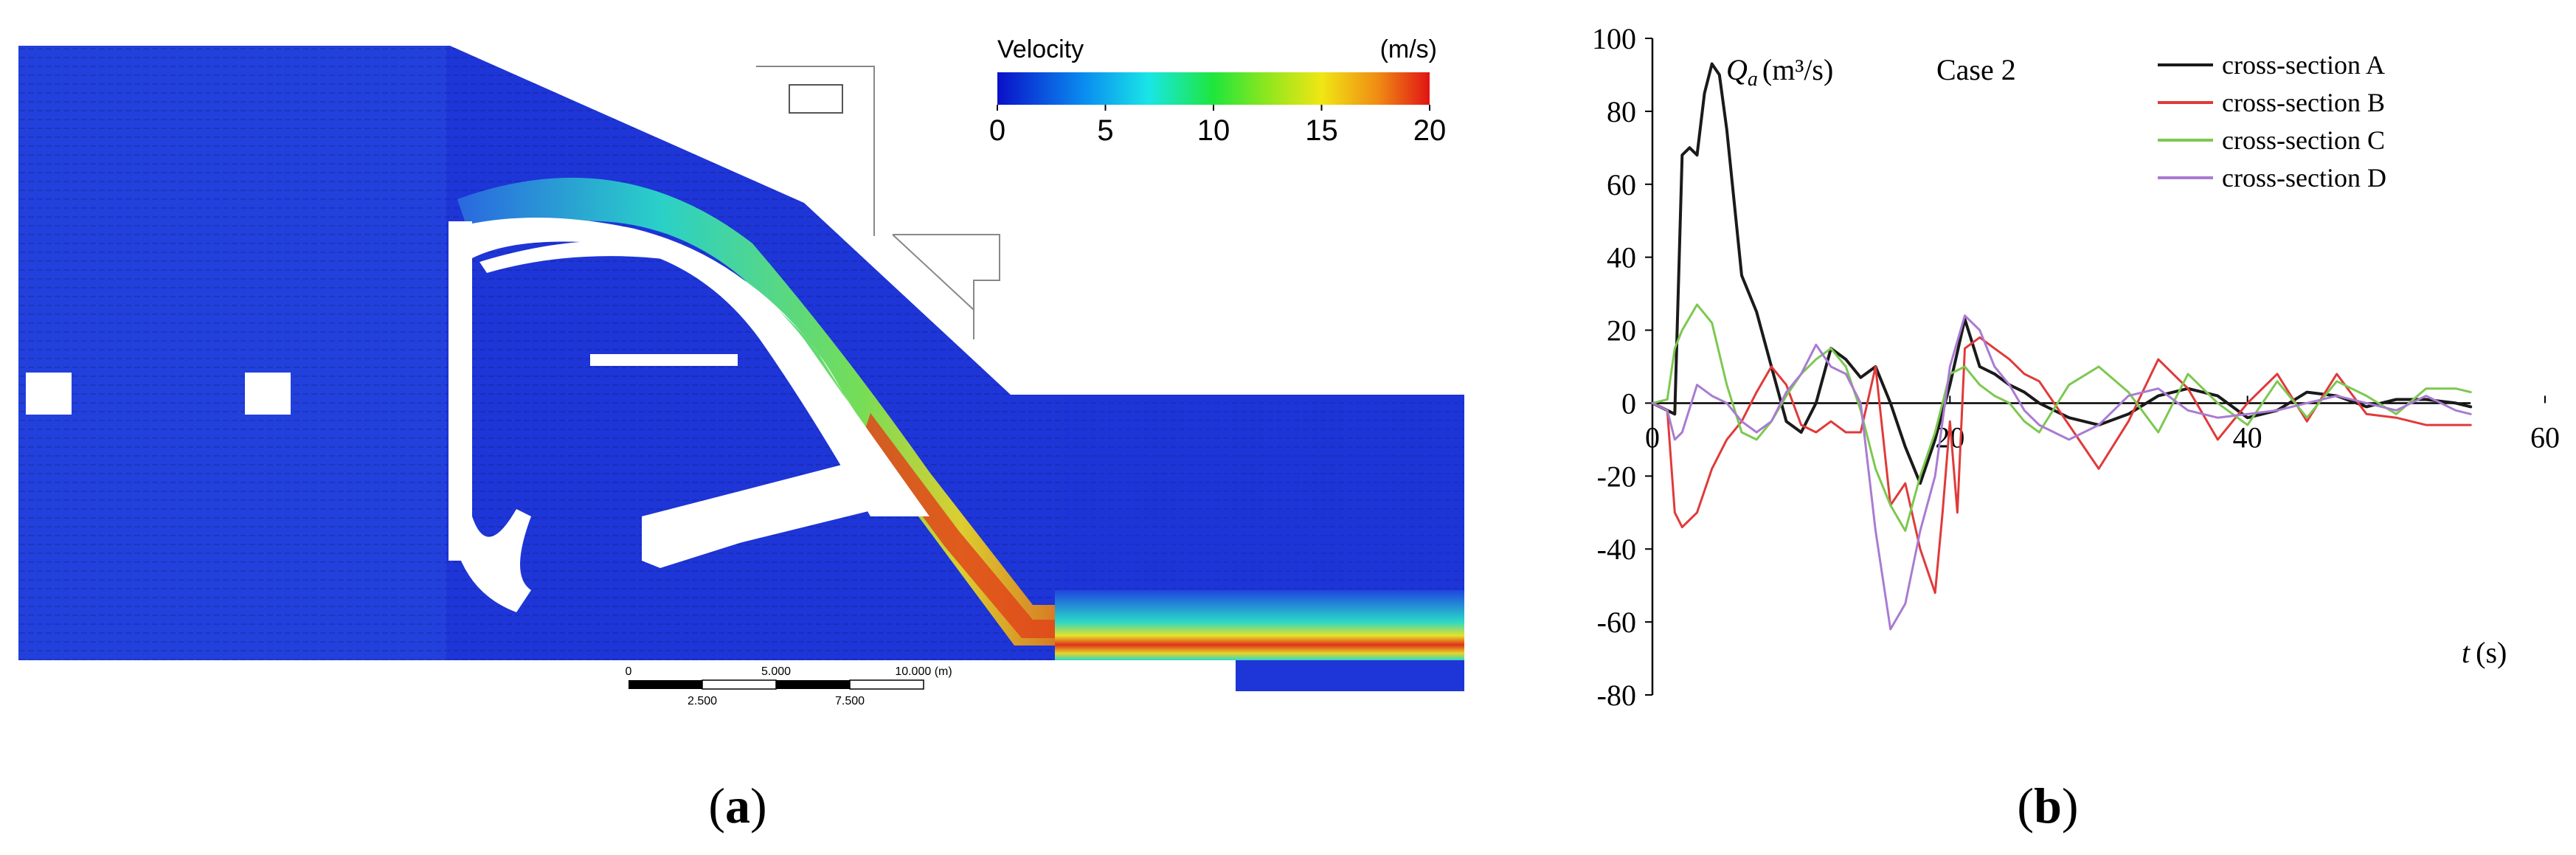  I want to click on series-line-cross-section-d, so click(2062, 472).